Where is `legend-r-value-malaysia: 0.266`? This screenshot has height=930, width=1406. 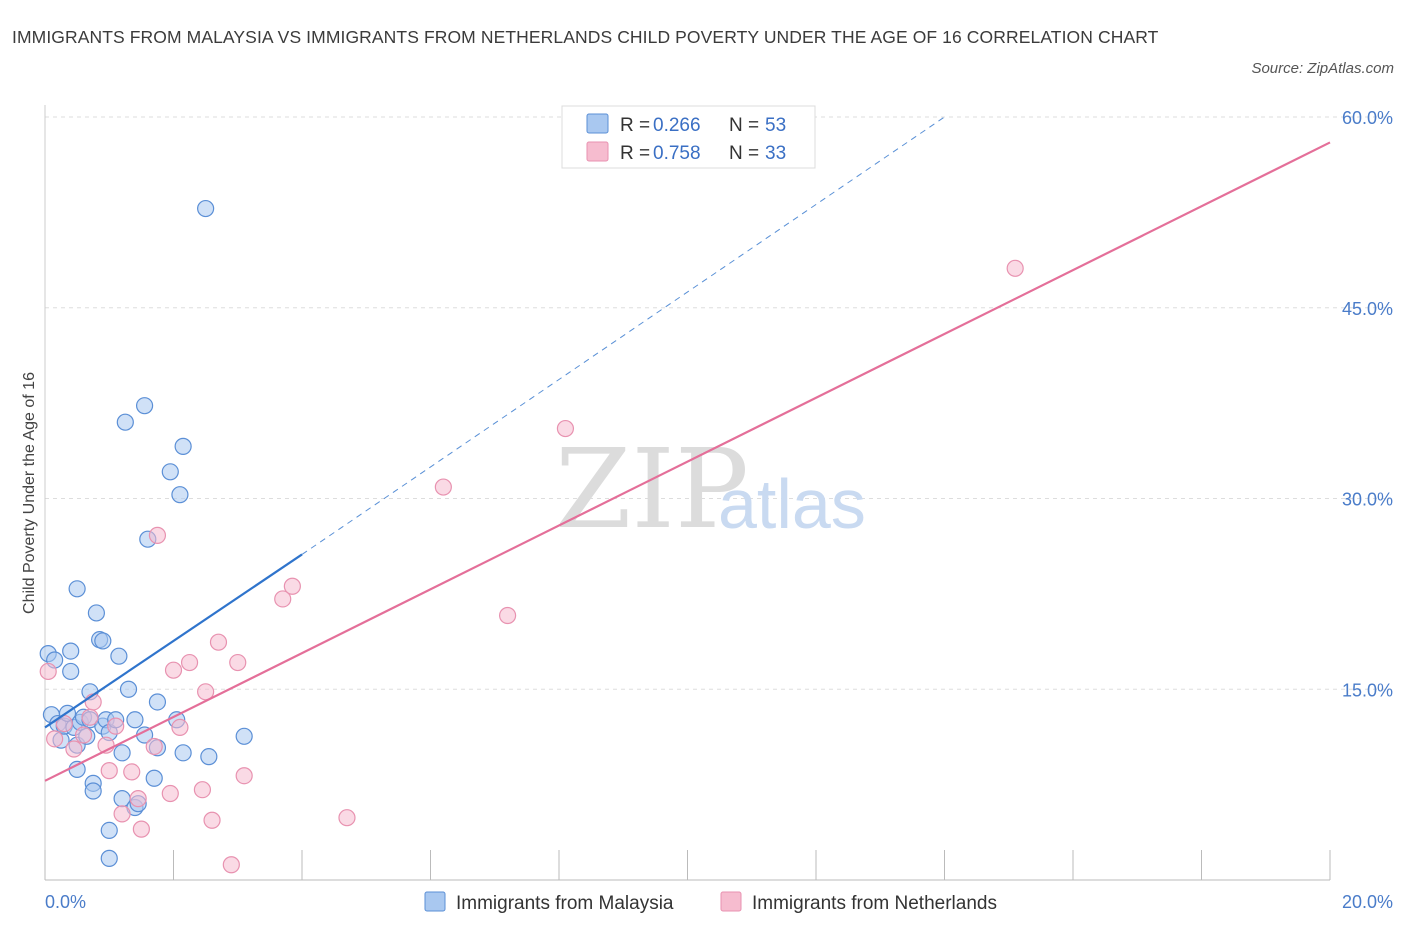 legend-r-value-malaysia: 0.266 is located at coordinates (677, 125).